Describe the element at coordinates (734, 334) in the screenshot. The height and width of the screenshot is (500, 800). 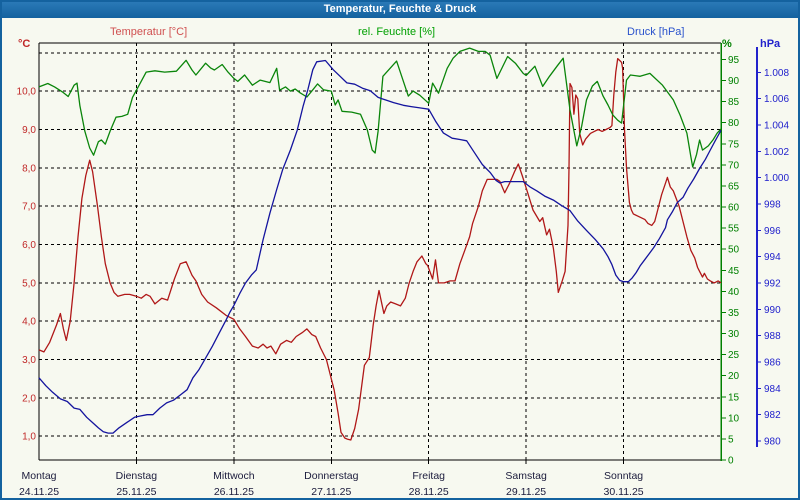
I see `svg-text: 30` at that location.